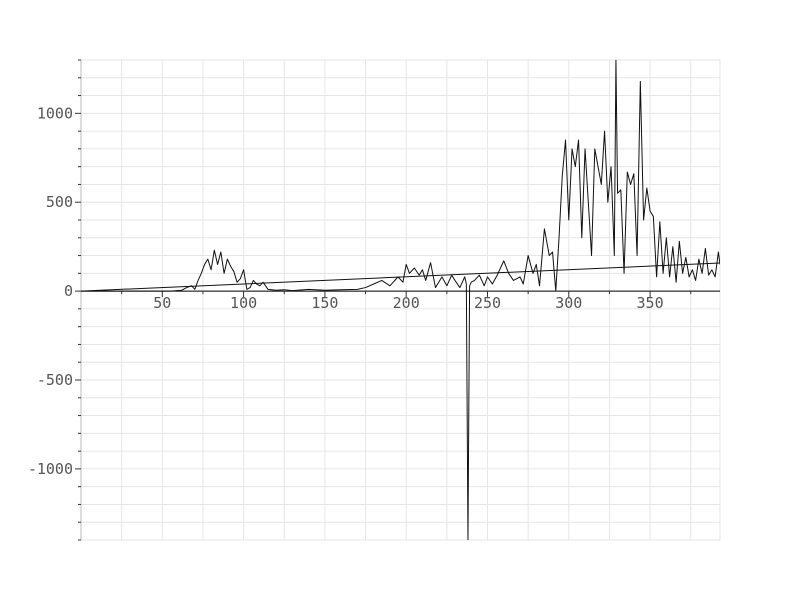 This screenshot has width=800, height=605. What do you see at coordinates (50, 469) in the screenshot?
I see `y-tick-label: -1000` at bounding box center [50, 469].